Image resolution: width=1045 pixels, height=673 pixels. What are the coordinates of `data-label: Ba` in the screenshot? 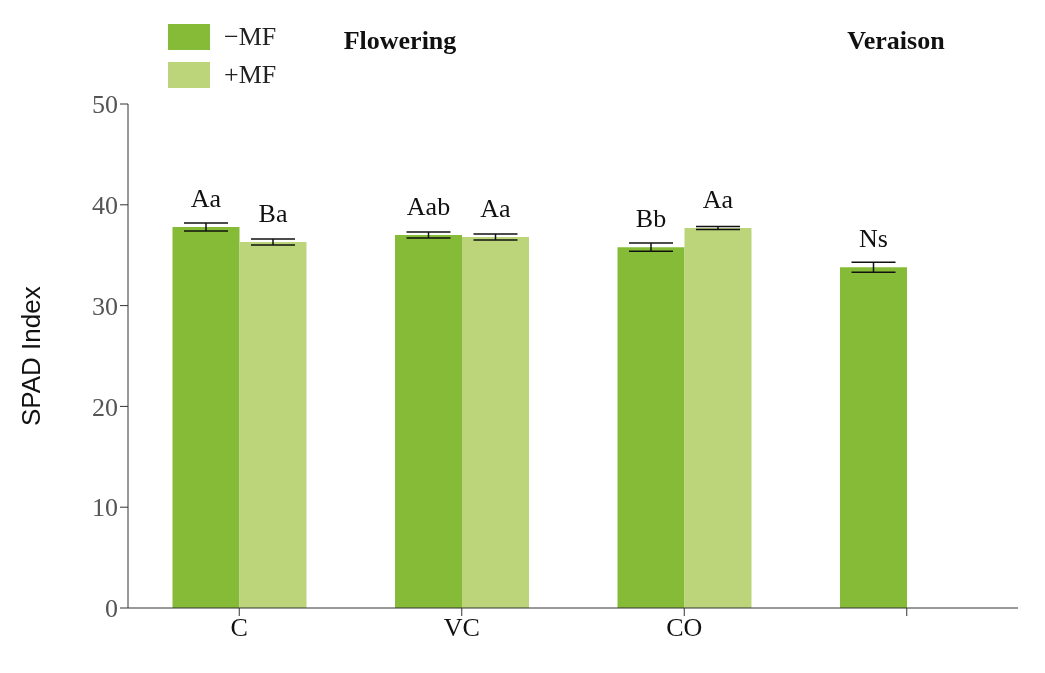 It's located at (273, 214).